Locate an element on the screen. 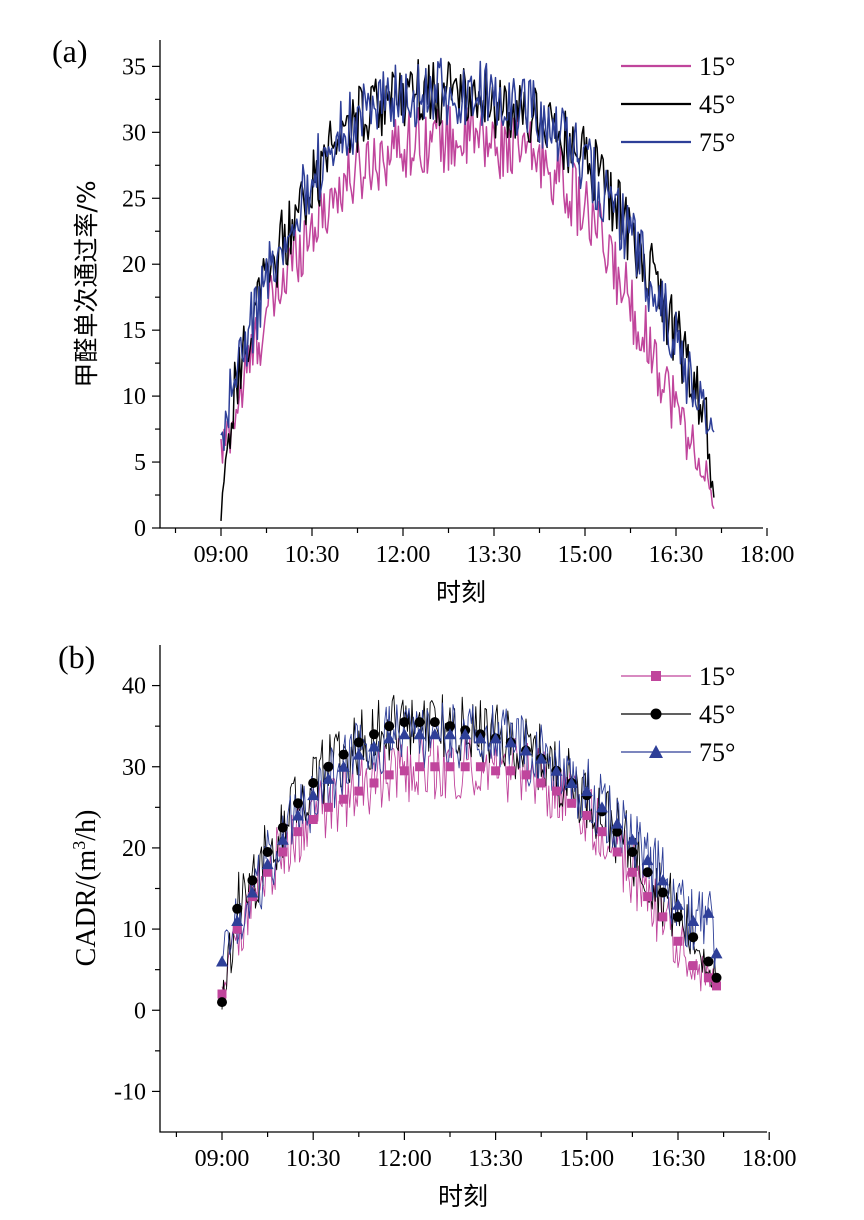  panel-a-y-axis-label: 甲醛单次通过率/% is located at coordinates (86, 283).